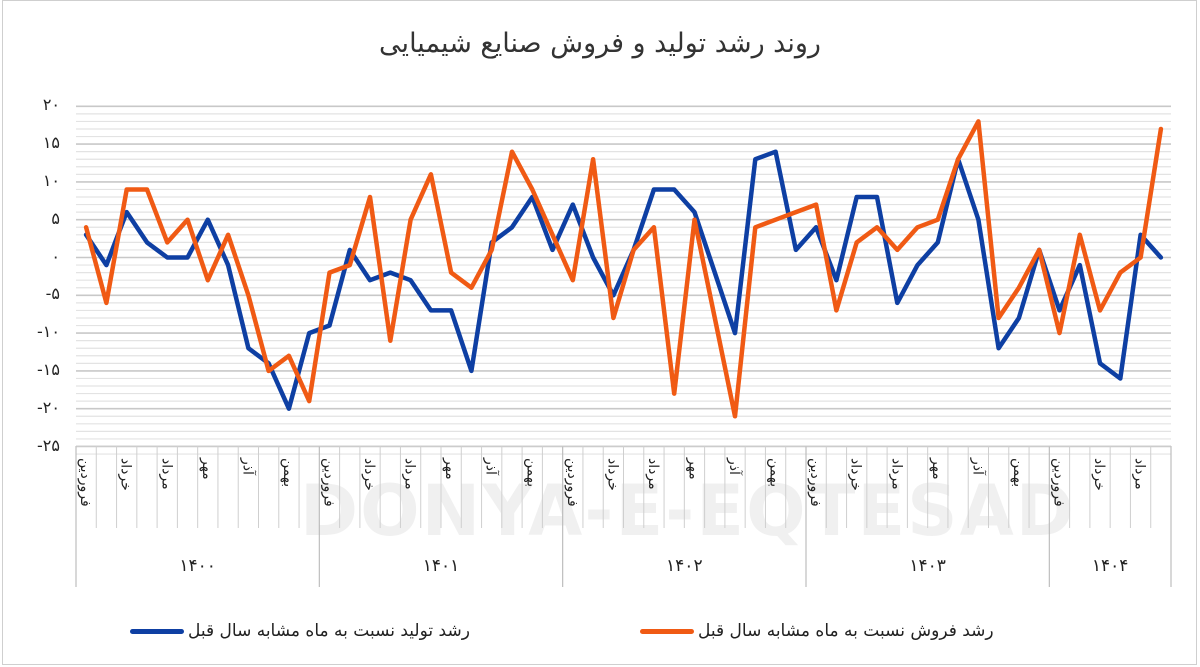  I want to click on y-tick-label: -۱۵, so click(48, 369).